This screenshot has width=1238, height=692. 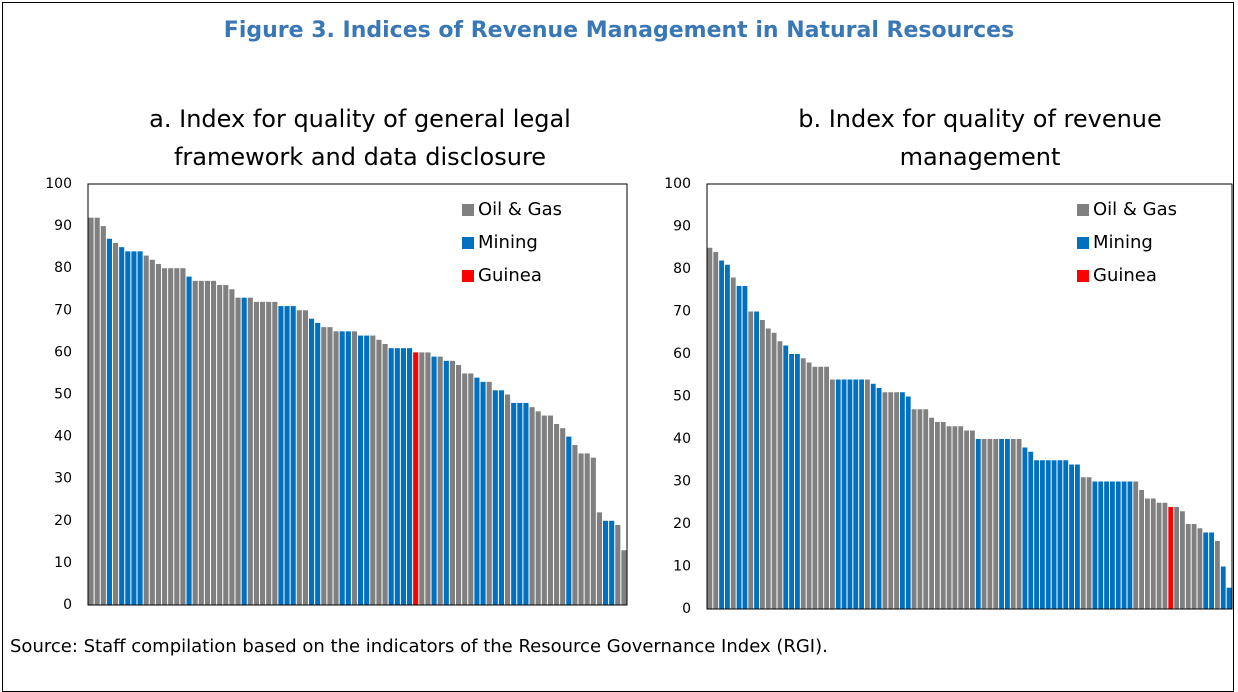 I want to click on y-tick-label: 60, so click(x=63, y=352).